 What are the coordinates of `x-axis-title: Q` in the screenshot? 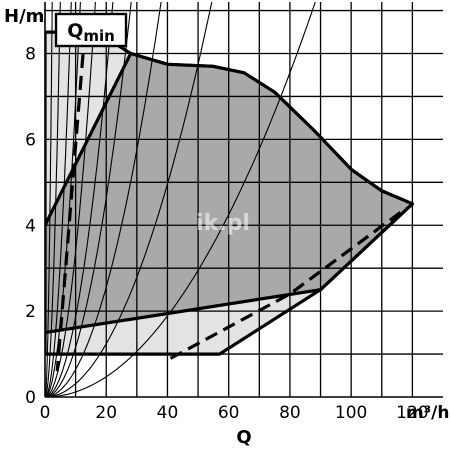 It's located at (243, 437).